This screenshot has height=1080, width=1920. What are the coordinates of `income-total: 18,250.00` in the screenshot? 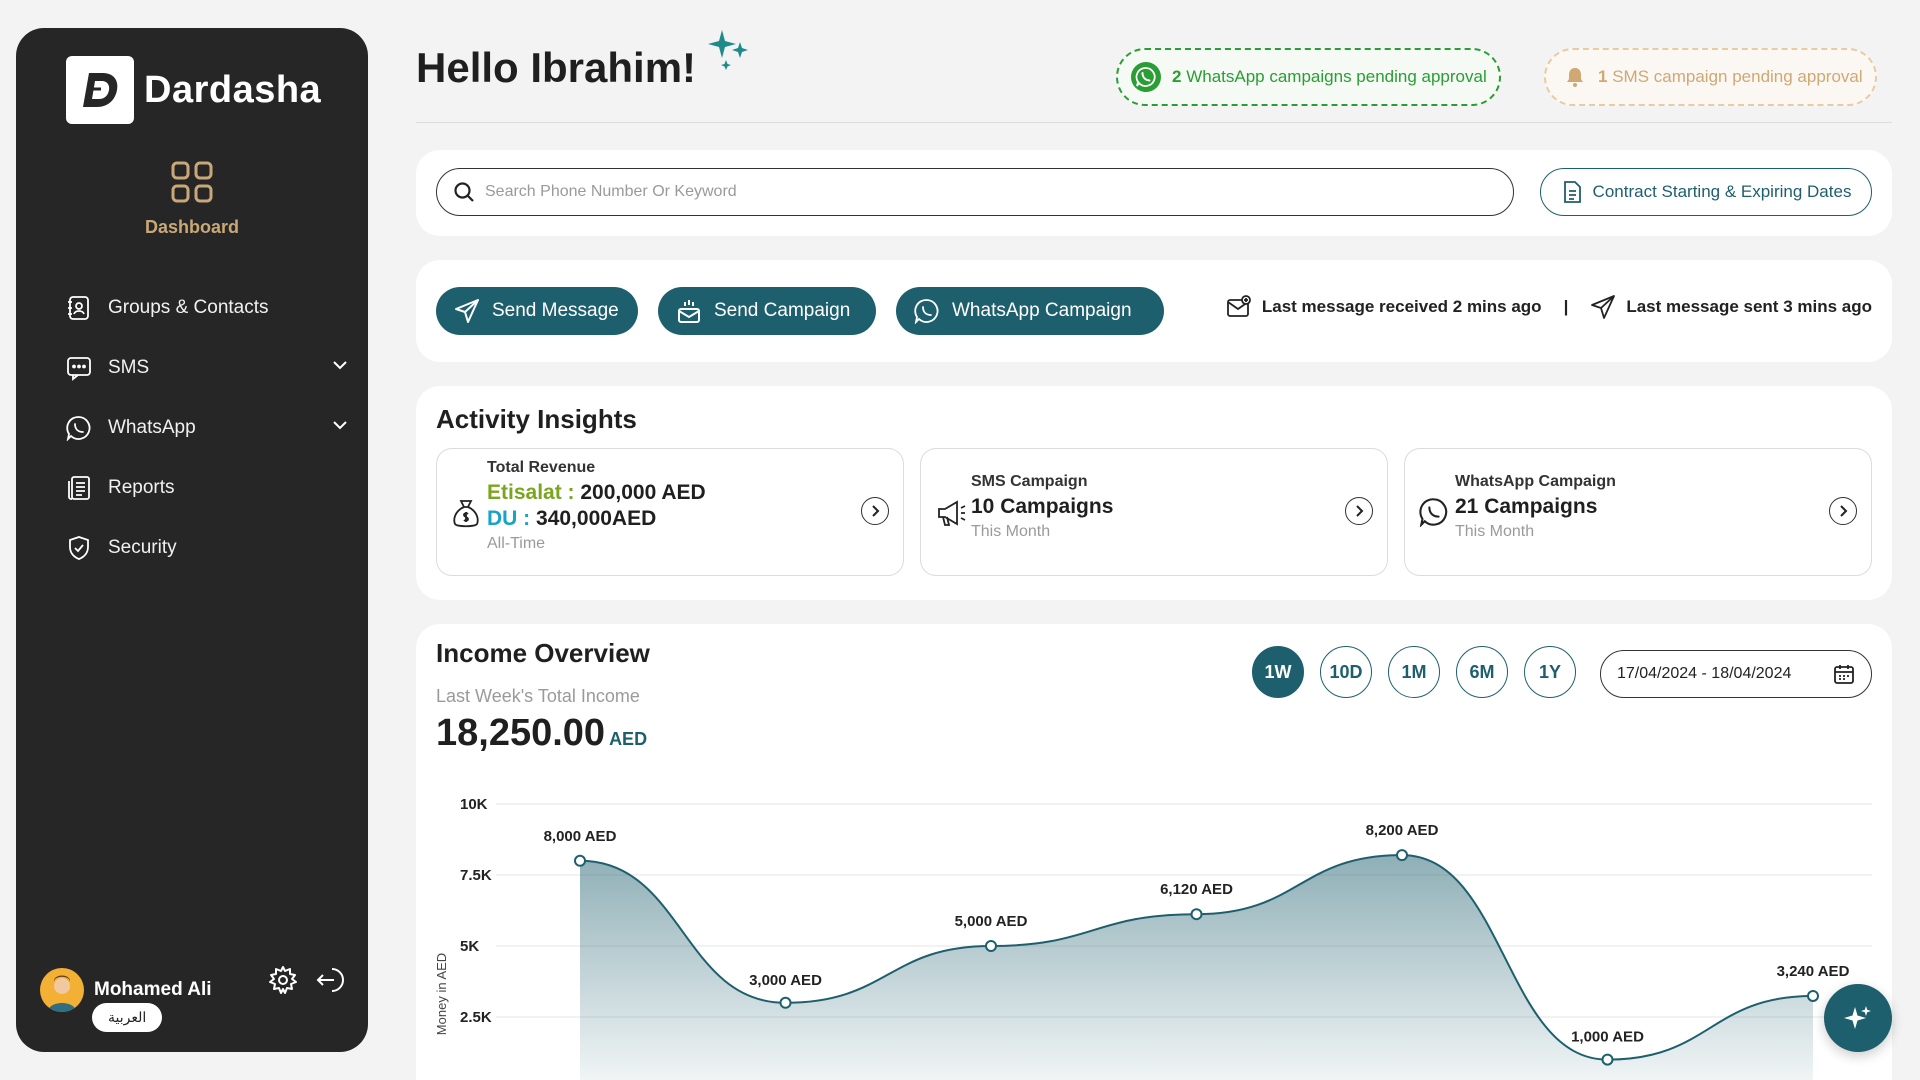 It's located at (521, 733).